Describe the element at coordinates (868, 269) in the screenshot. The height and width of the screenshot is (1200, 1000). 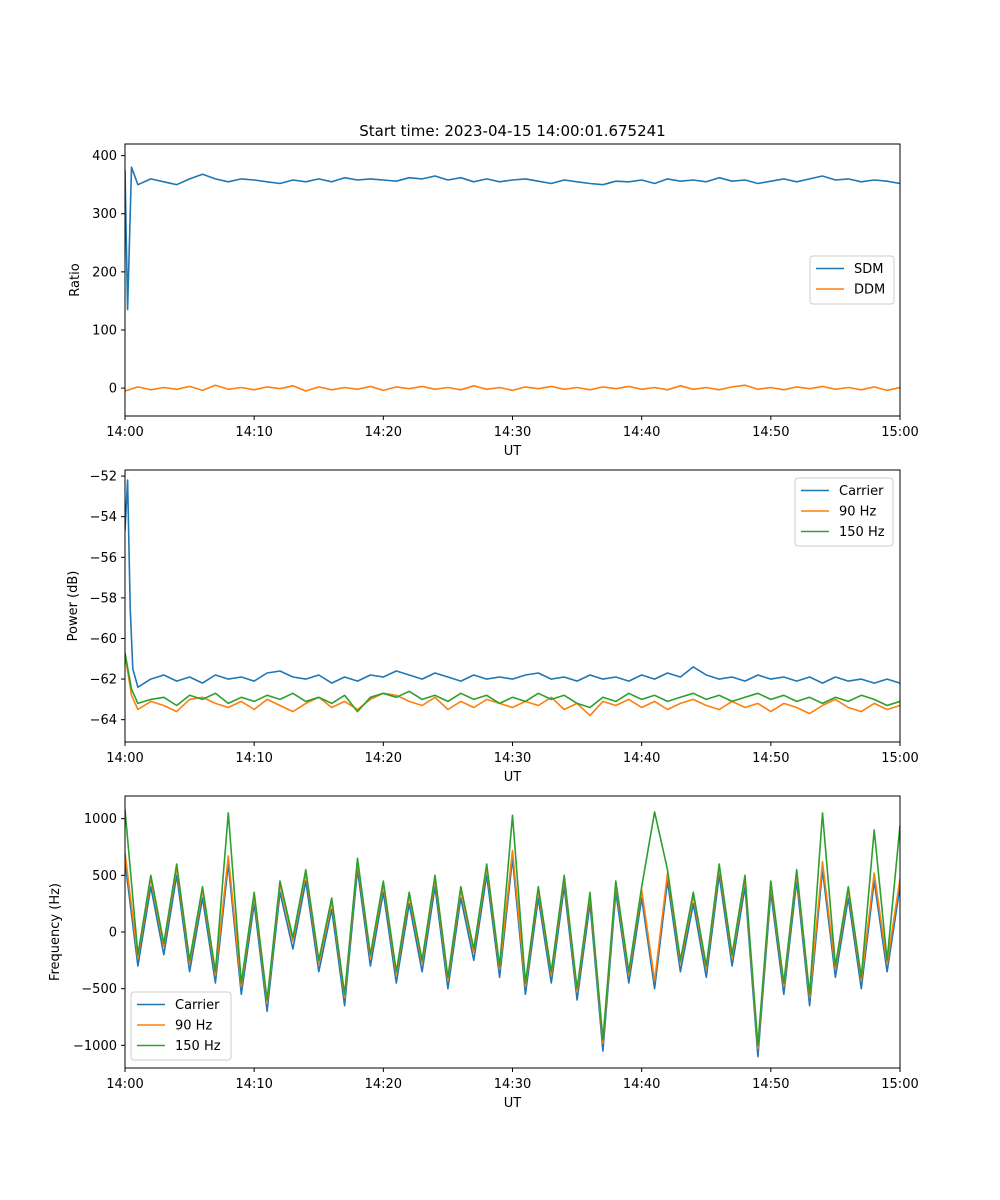
I see `legend-label: SDM` at that location.